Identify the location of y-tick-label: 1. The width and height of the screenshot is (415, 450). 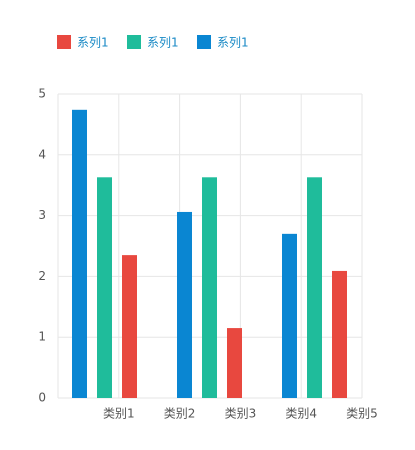
(42, 337).